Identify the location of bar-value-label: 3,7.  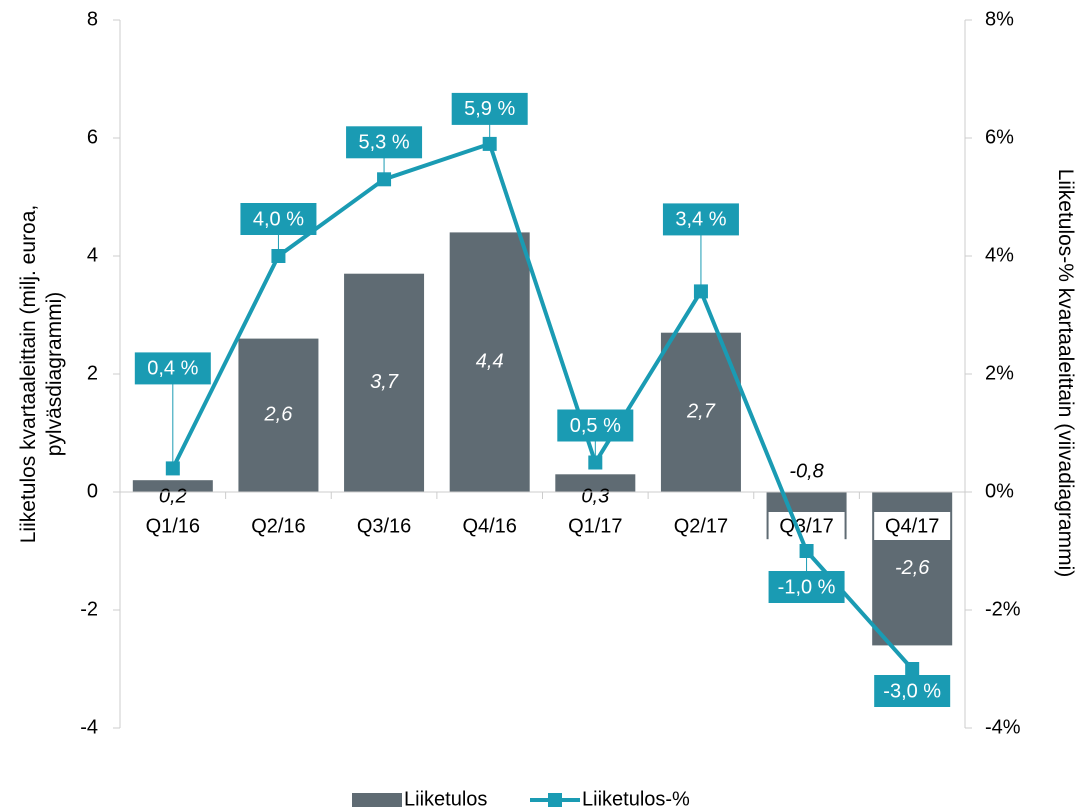
(384, 382).